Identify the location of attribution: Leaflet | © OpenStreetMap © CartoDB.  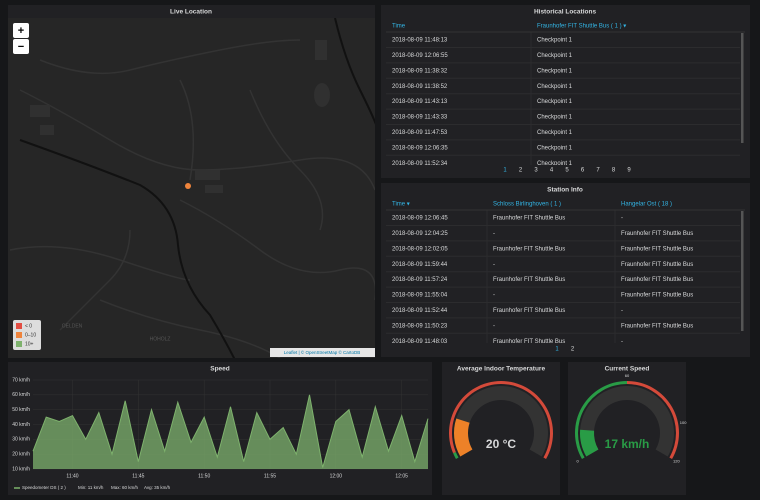
(322, 352).